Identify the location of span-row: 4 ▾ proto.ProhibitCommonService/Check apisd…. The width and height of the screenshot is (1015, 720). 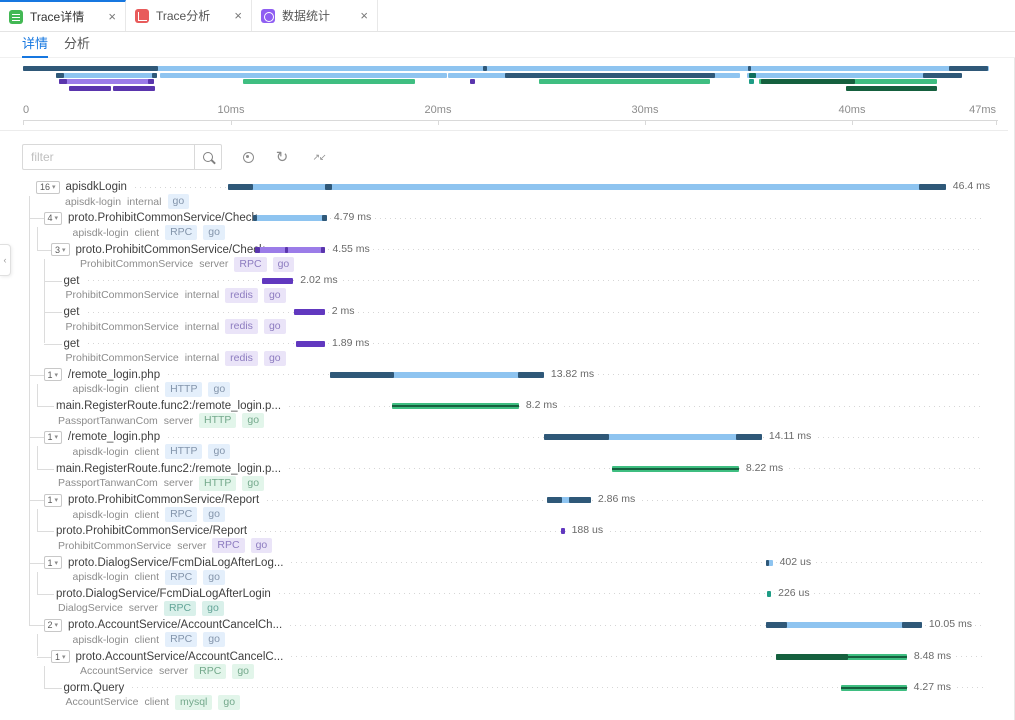
(504, 225).